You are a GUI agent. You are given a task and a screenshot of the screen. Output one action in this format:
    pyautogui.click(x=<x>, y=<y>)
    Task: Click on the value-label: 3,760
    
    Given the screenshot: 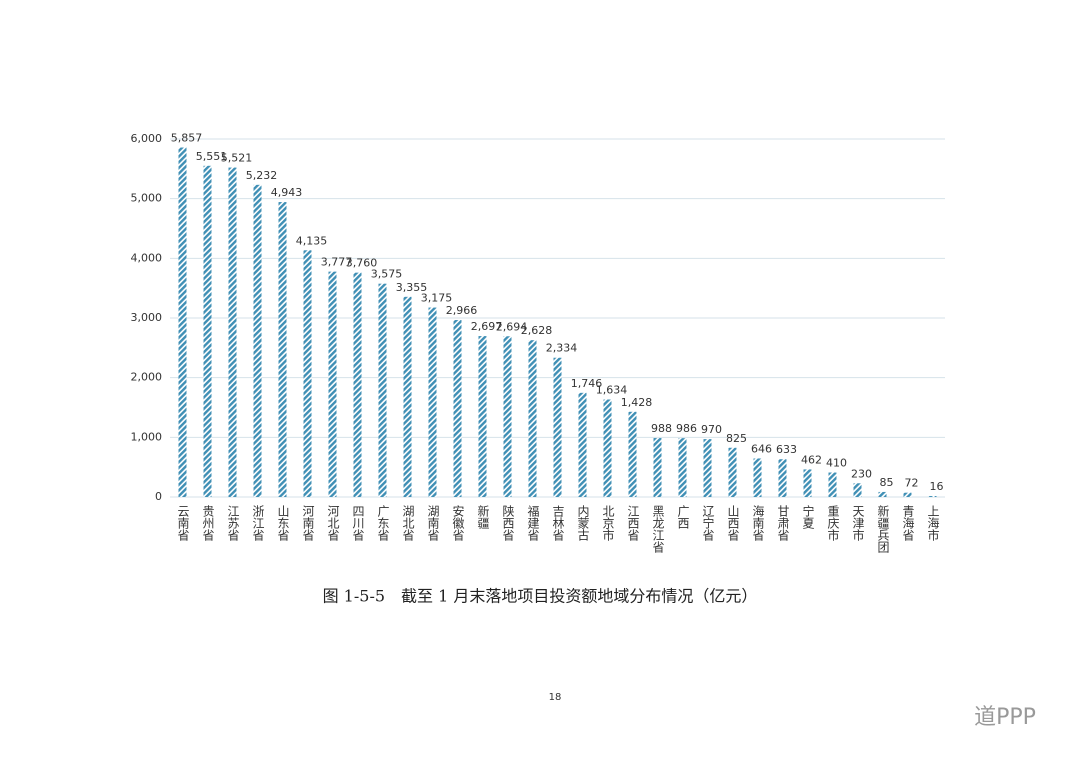 What is the action you would take?
    pyautogui.click(x=362, y=263)
    